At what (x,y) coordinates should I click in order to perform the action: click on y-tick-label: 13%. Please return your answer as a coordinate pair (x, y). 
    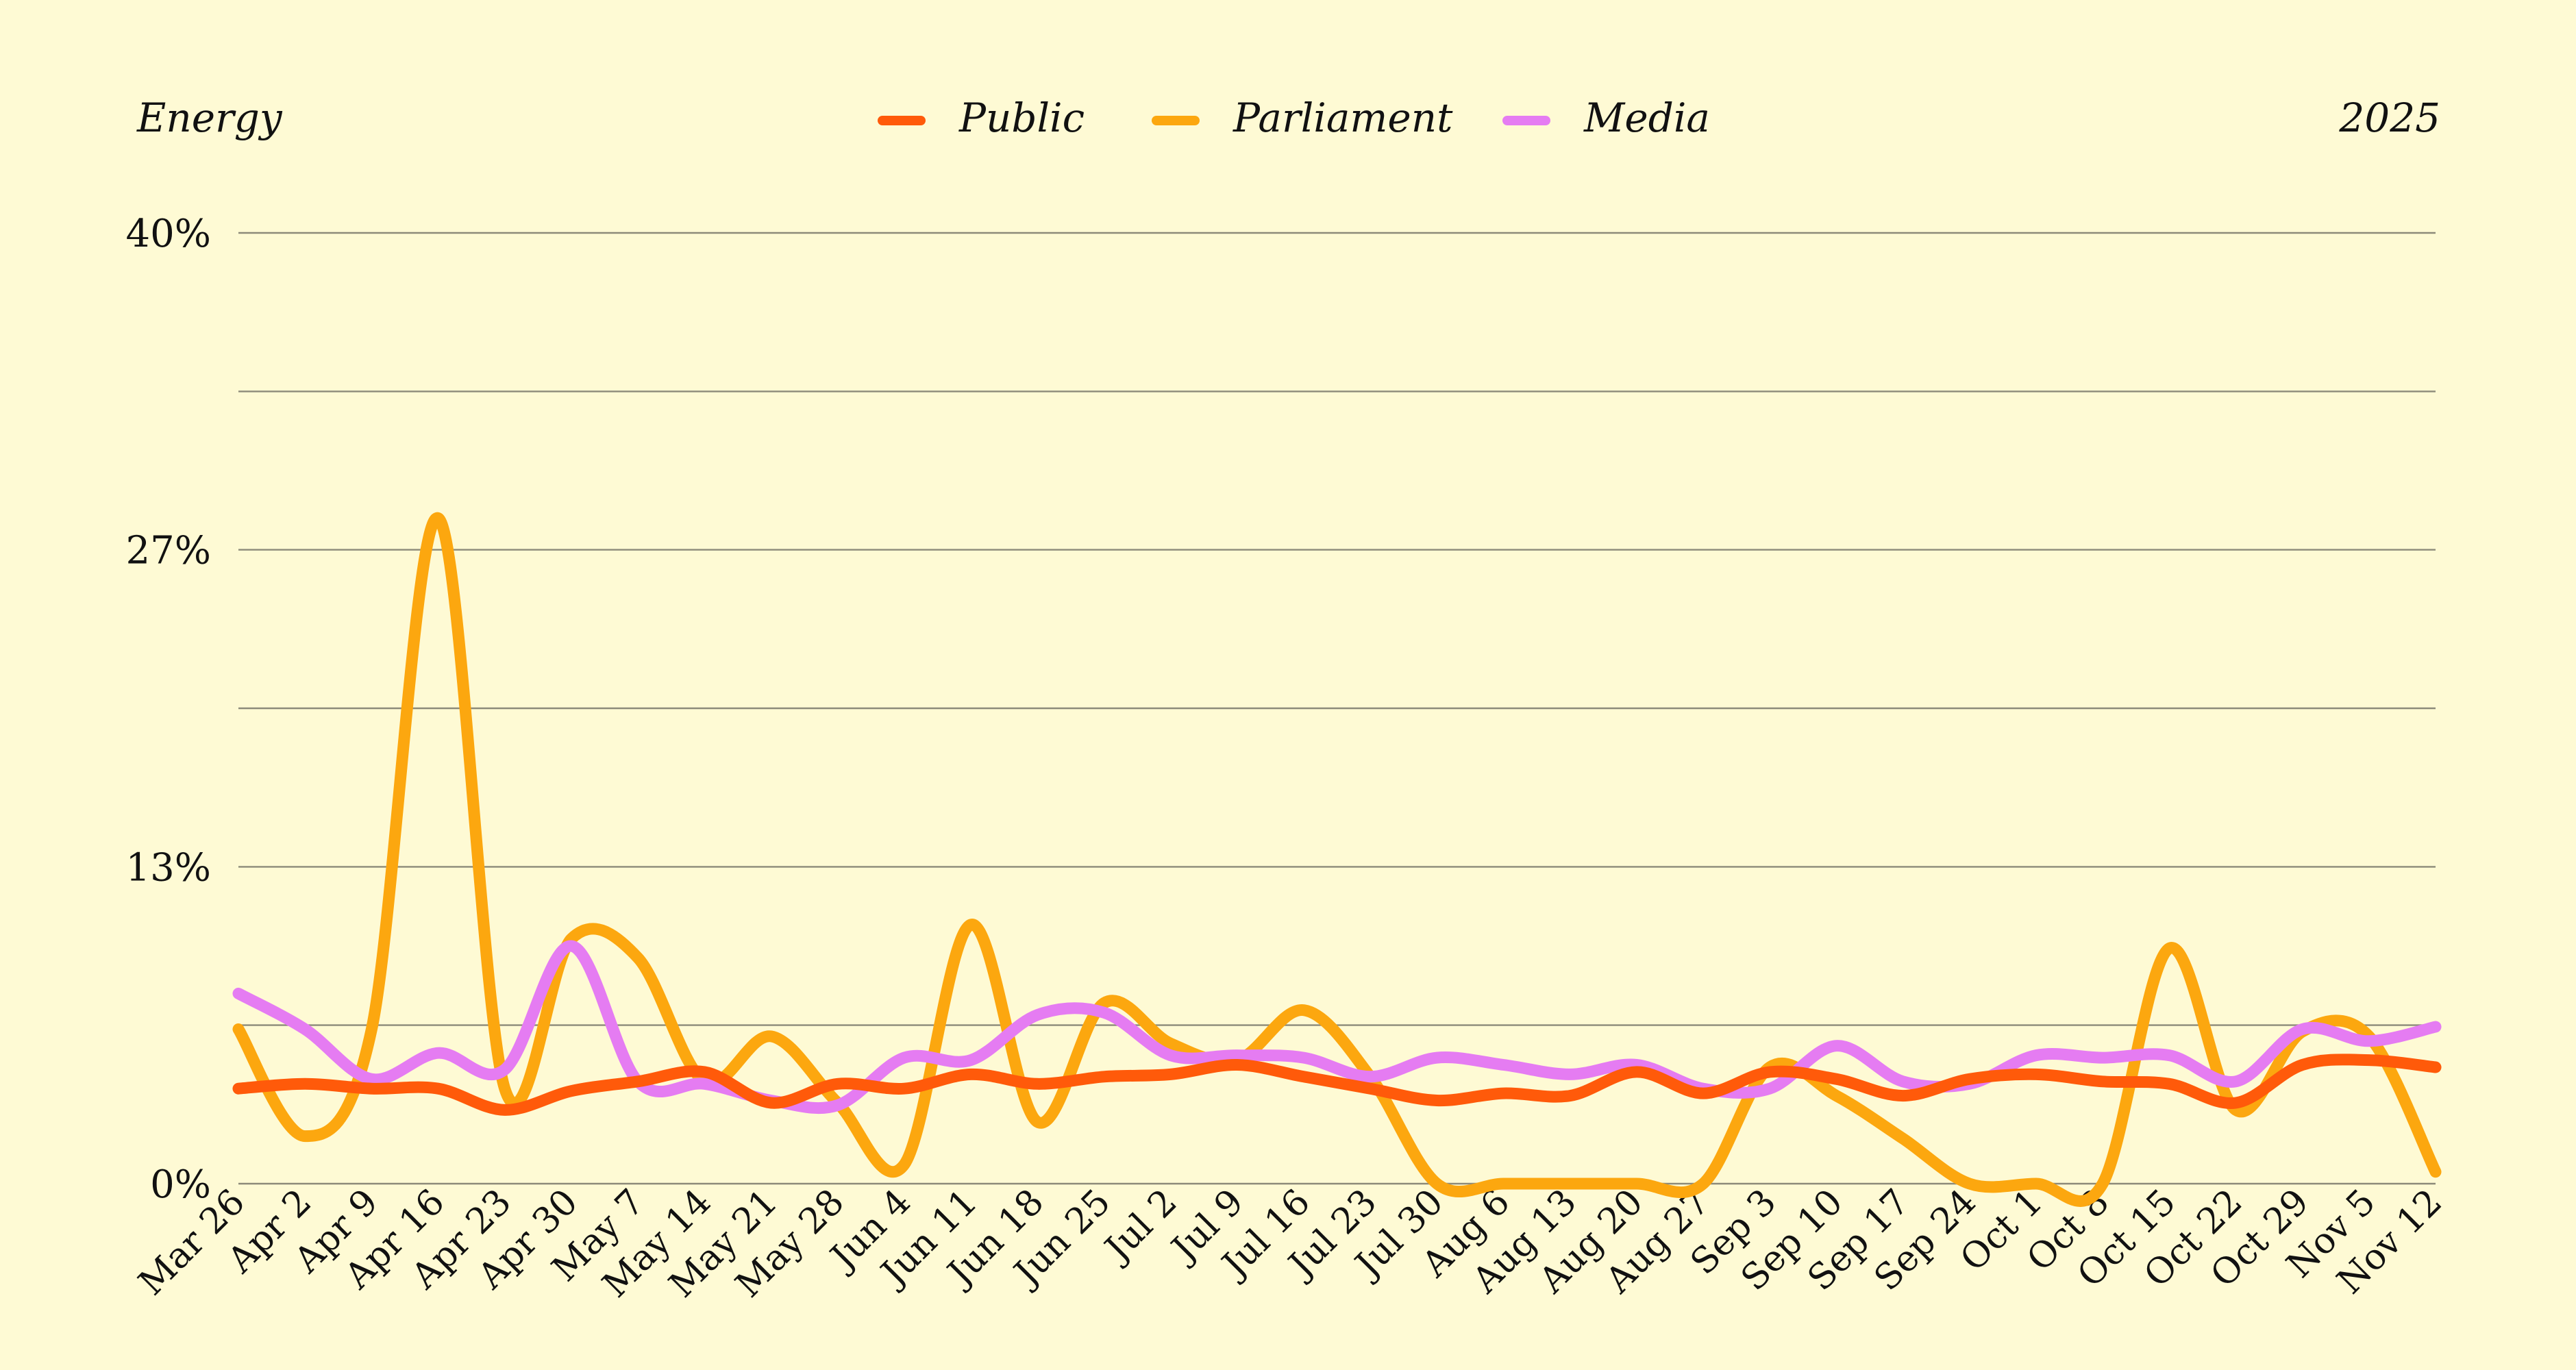
    Looking at the image, I should click on (168, 868).